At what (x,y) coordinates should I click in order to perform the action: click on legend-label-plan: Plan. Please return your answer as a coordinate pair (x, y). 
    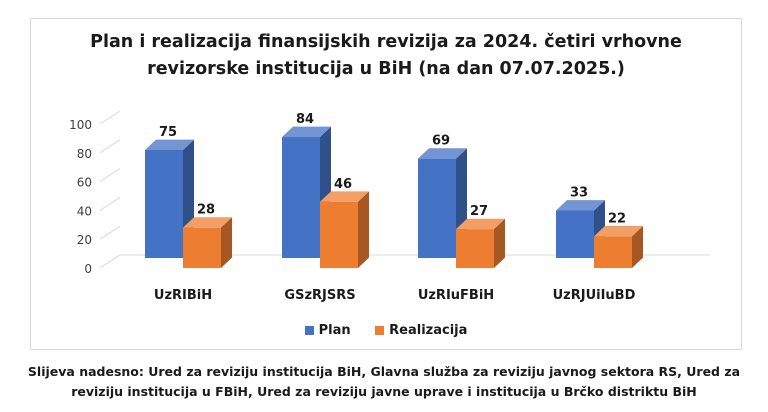
    Looking at the image, I should click on (334, 330).